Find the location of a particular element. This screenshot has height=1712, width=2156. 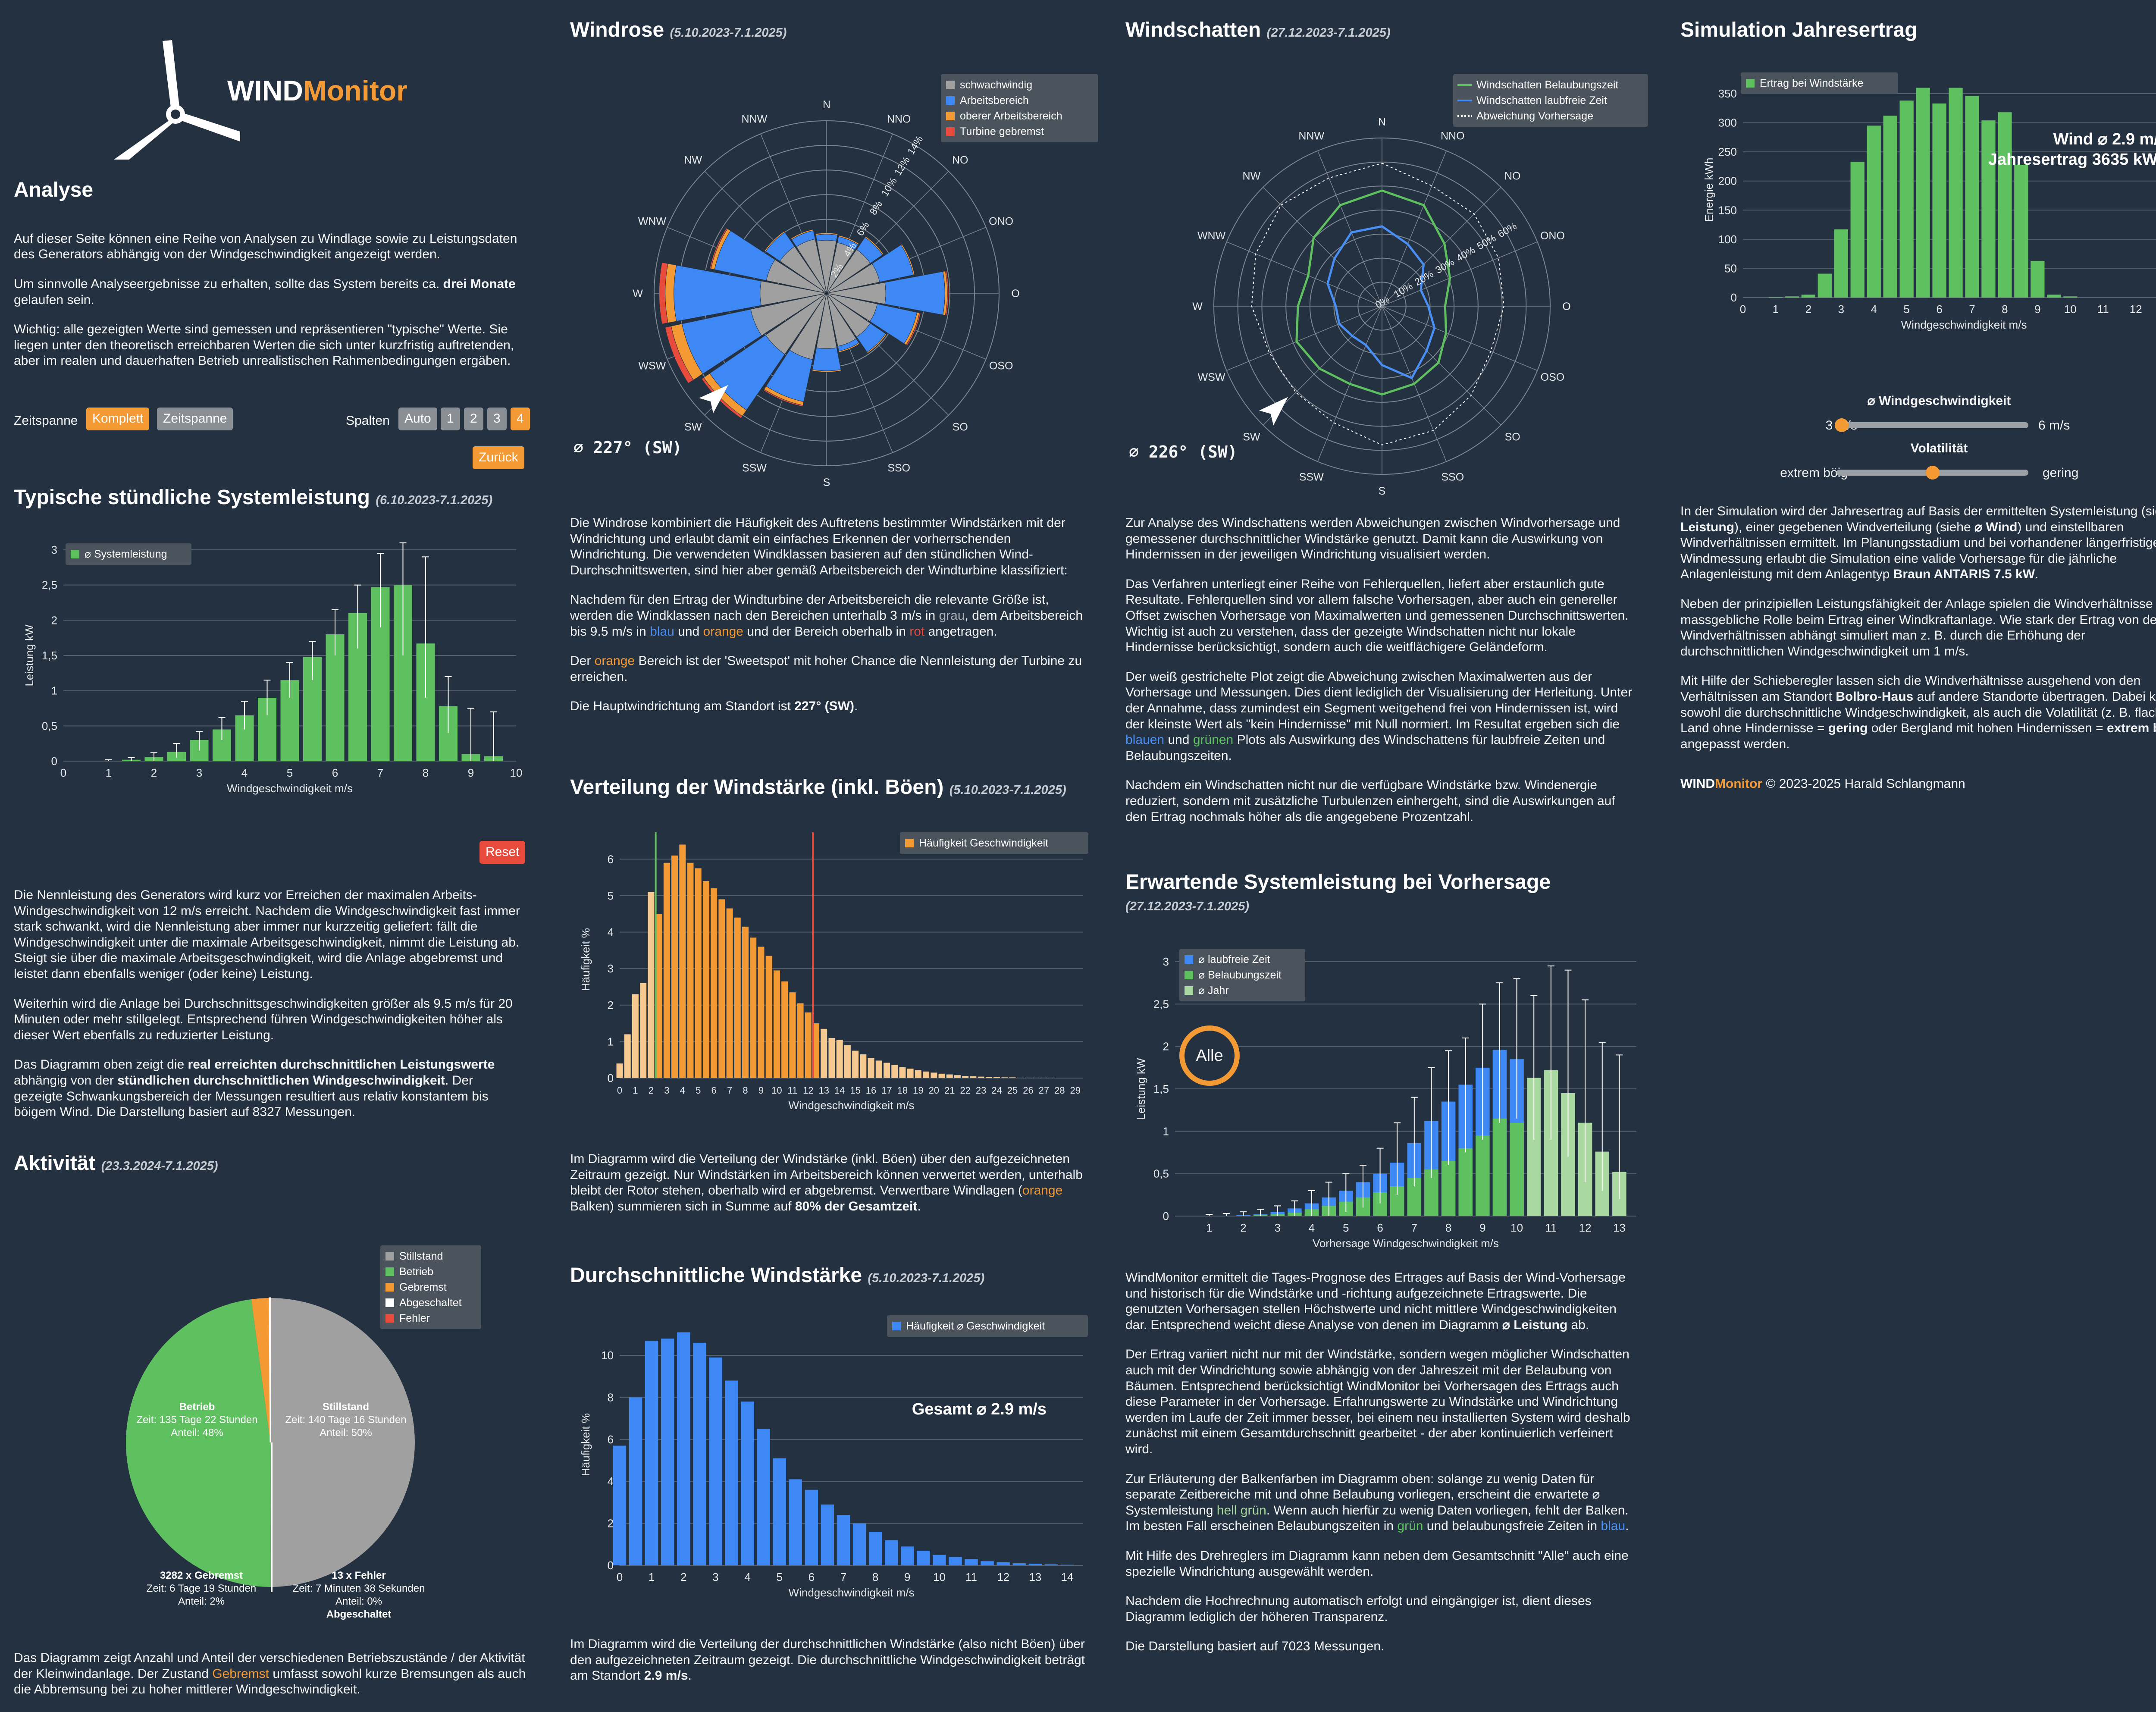

x-tick-label: 1 is located at coordinates (109, 773).